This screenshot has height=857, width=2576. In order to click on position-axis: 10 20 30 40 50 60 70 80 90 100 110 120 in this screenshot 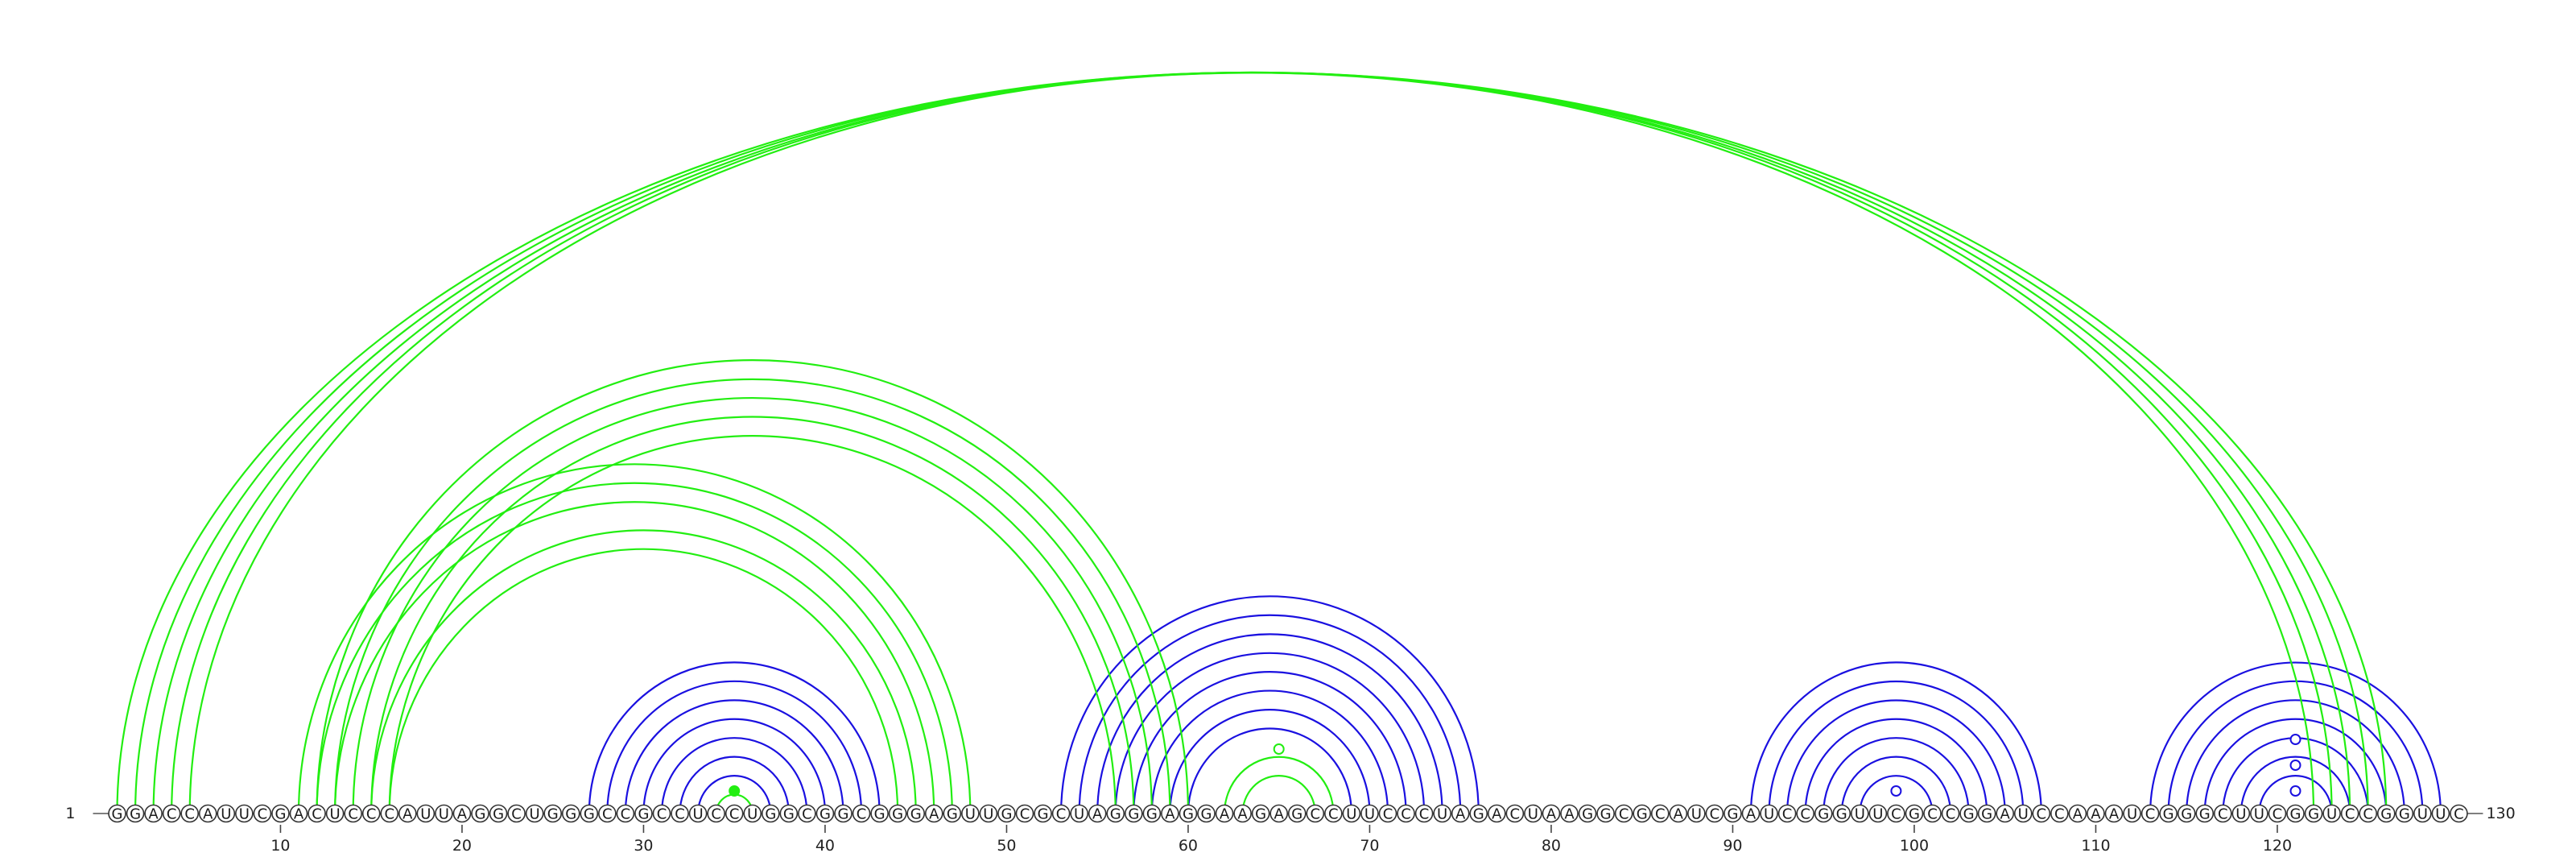, I will do `click(1281, 840)`.